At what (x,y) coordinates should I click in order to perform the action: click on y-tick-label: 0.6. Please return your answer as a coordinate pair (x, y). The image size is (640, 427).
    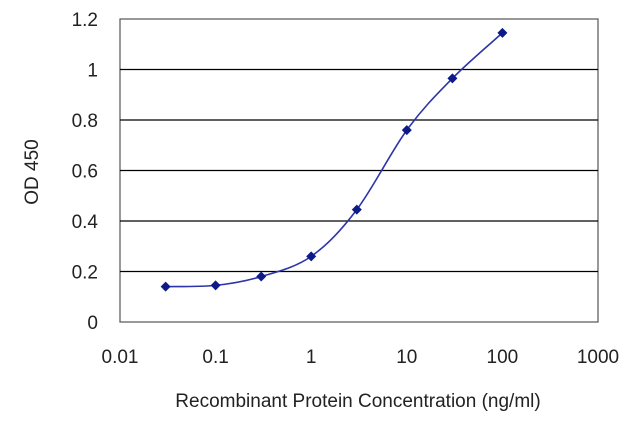
    Looking at the image, I should click on (85, 172).